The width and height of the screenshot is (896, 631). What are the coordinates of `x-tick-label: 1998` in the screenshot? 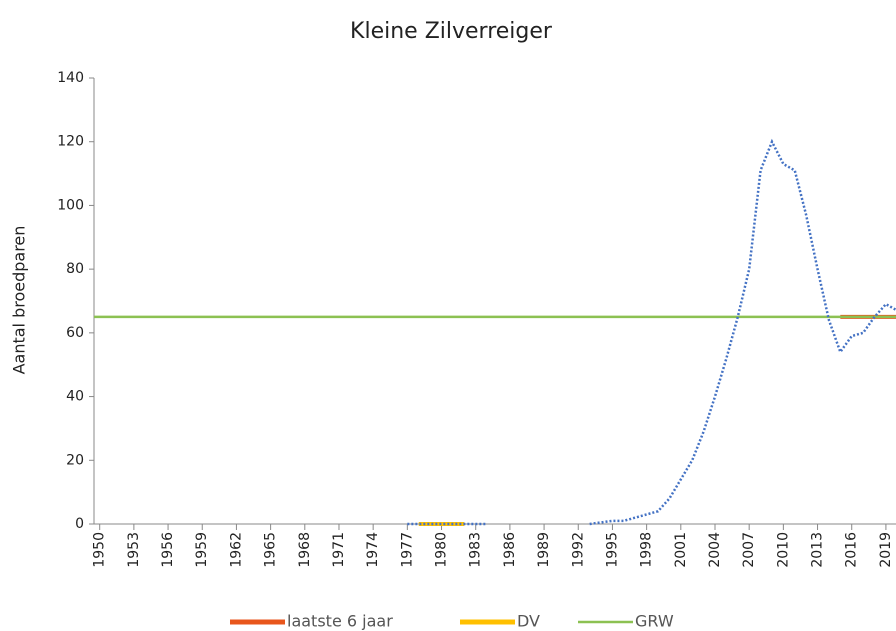 It's located at (647, 550).